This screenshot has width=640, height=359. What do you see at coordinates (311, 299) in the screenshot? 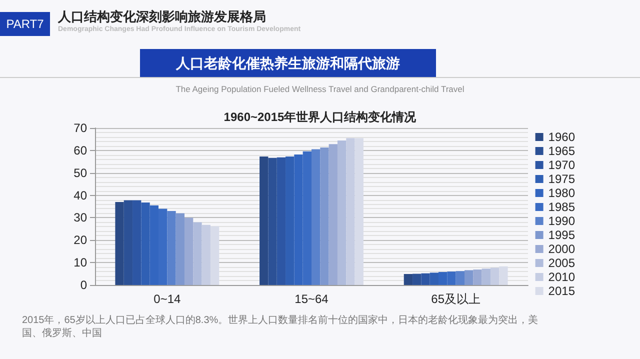
I see `x-tick-label: 15~64` at bounding box center [311, 299].